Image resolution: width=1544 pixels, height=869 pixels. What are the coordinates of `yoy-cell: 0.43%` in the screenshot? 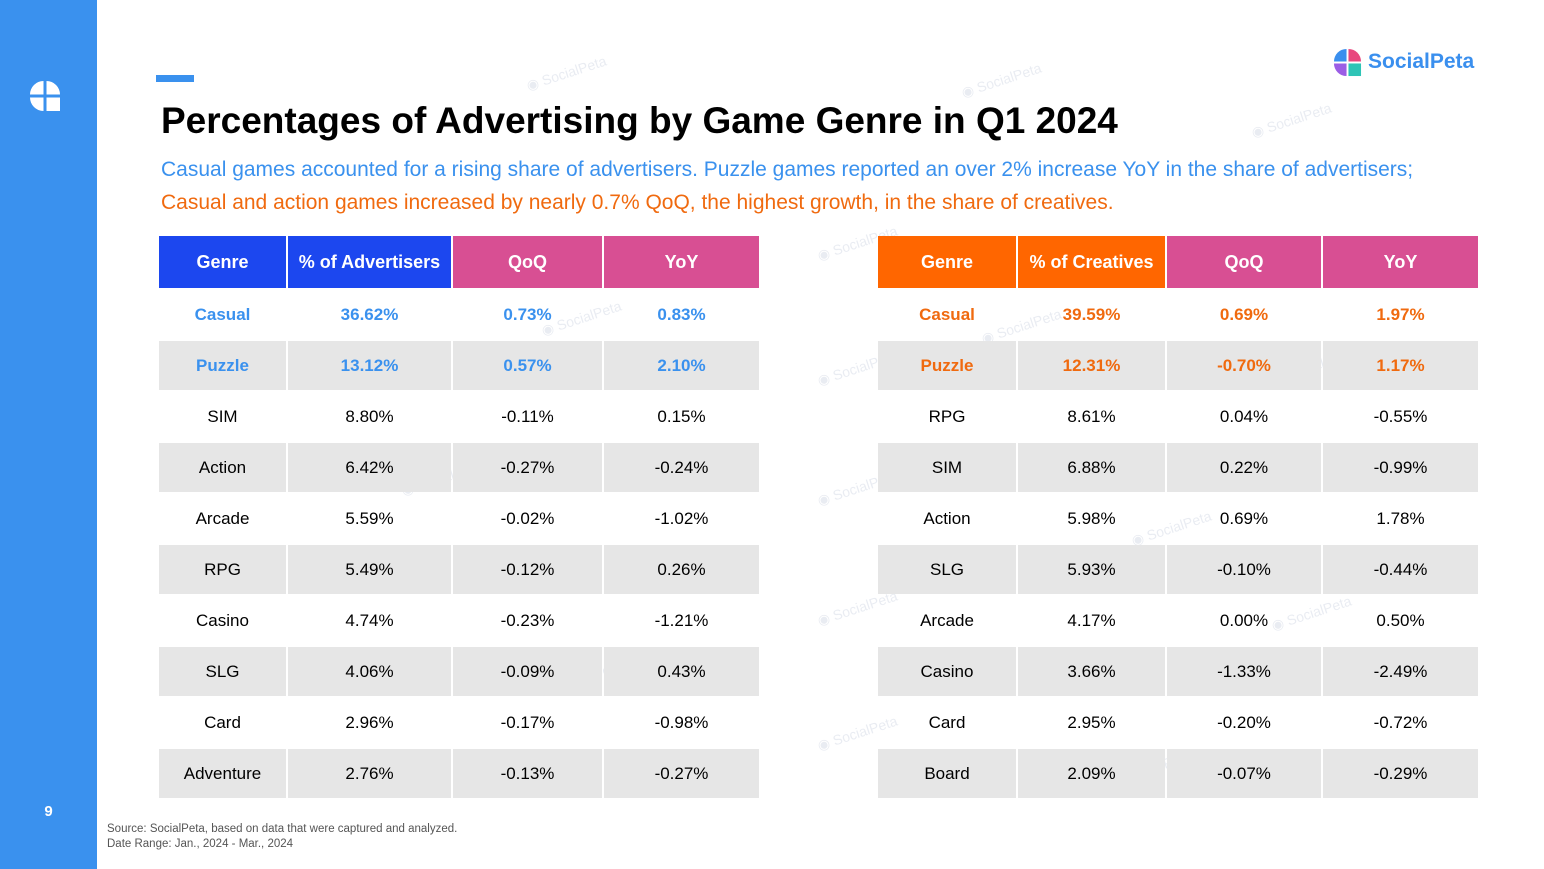 It's located at (681, 671).